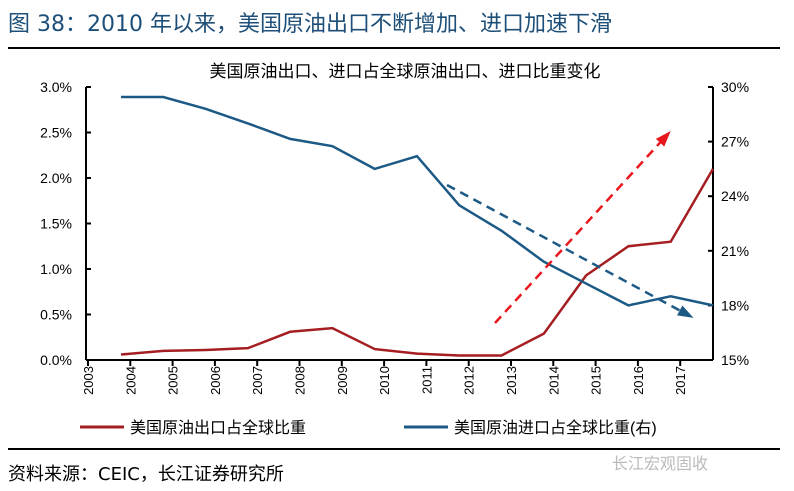  What do you see at coordinates (56, 178) in the screenshot?
I see `left-tick-label: 2.0%` at bounding box center [56, 178].